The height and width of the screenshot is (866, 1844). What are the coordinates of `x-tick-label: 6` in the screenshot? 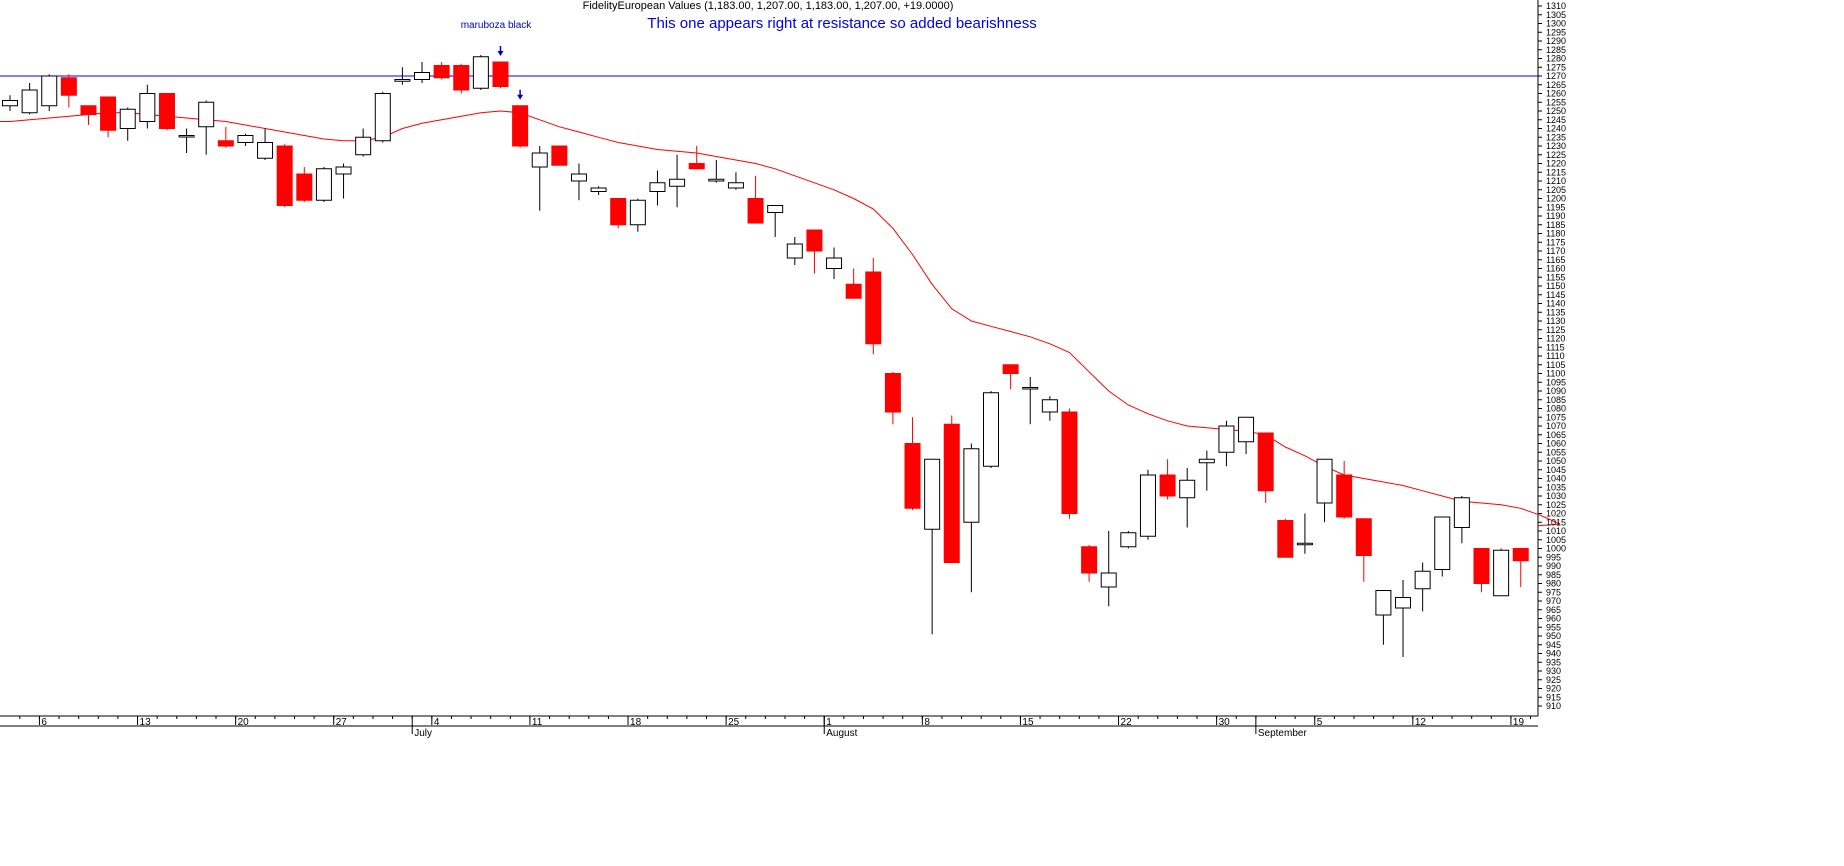 It's located at (44, 722).